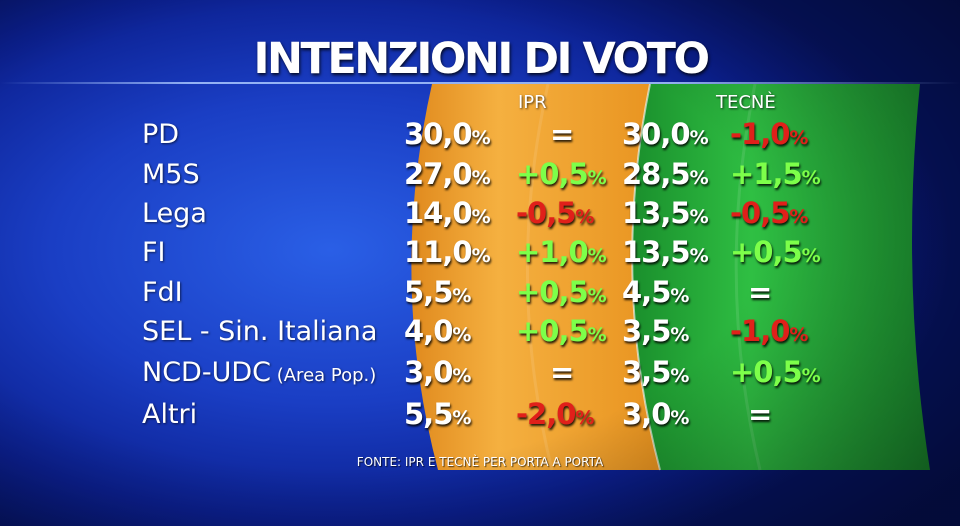 Image resolution: width=960 pixels, height=526 pixels. I want to click on party-label: FI, so click(154, 252).